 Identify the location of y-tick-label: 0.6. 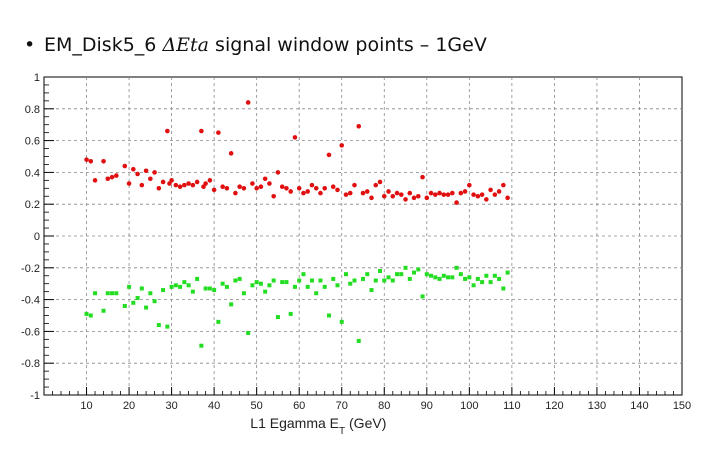
(32, 142).